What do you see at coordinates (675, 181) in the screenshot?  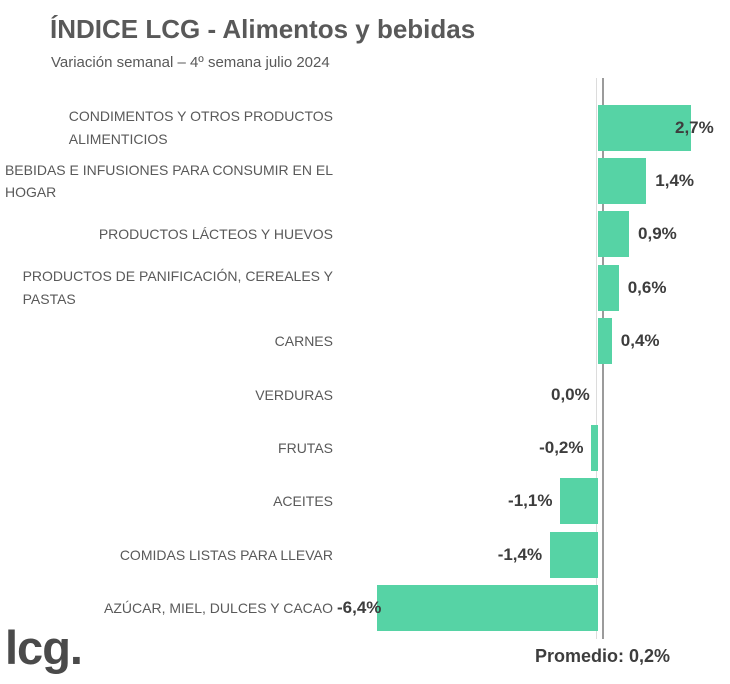 I see `value-label: 1,4%` at bounding box center [675, 181].